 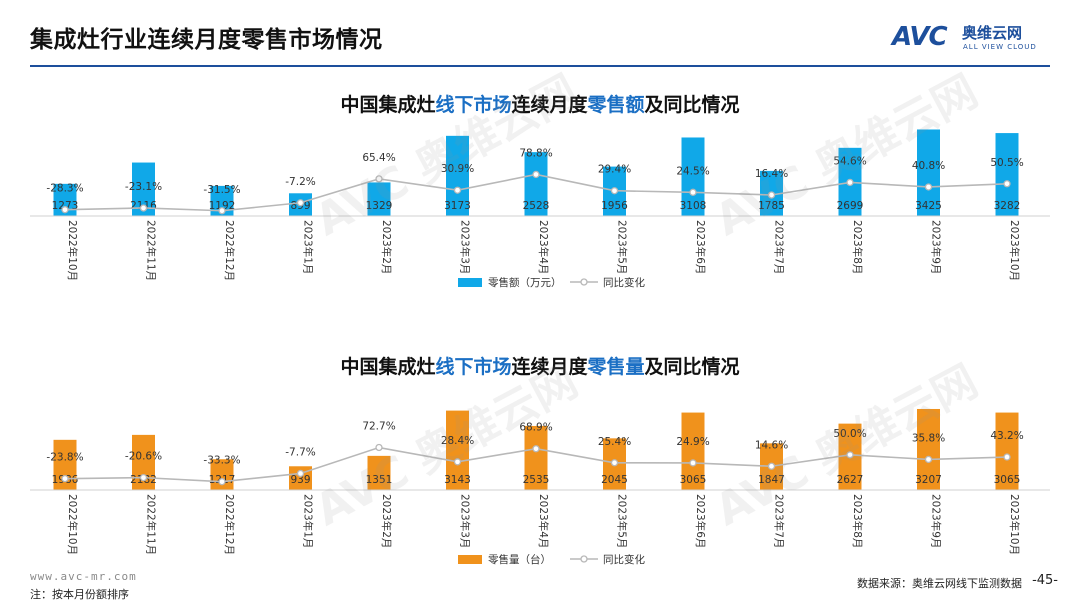 I want to click on chart1-title-part: 及同比情况, so click(x=692, y=105).